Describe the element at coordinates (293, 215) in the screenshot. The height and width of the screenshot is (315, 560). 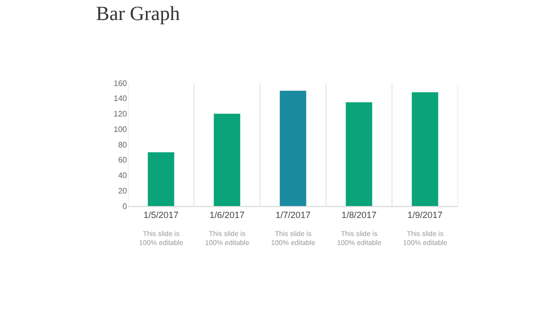
I see `x-tick-label: 1/7/2017` at that location.